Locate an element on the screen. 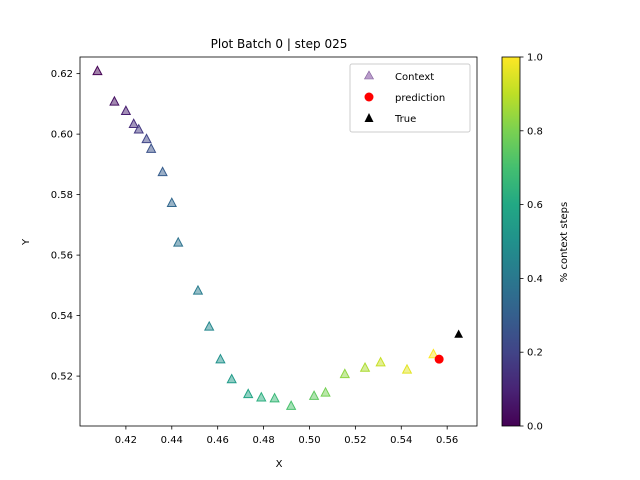 The height and width of the screenshot is (480, 640). y-tick-label: 0.60 is located at coordinates (62, 135).